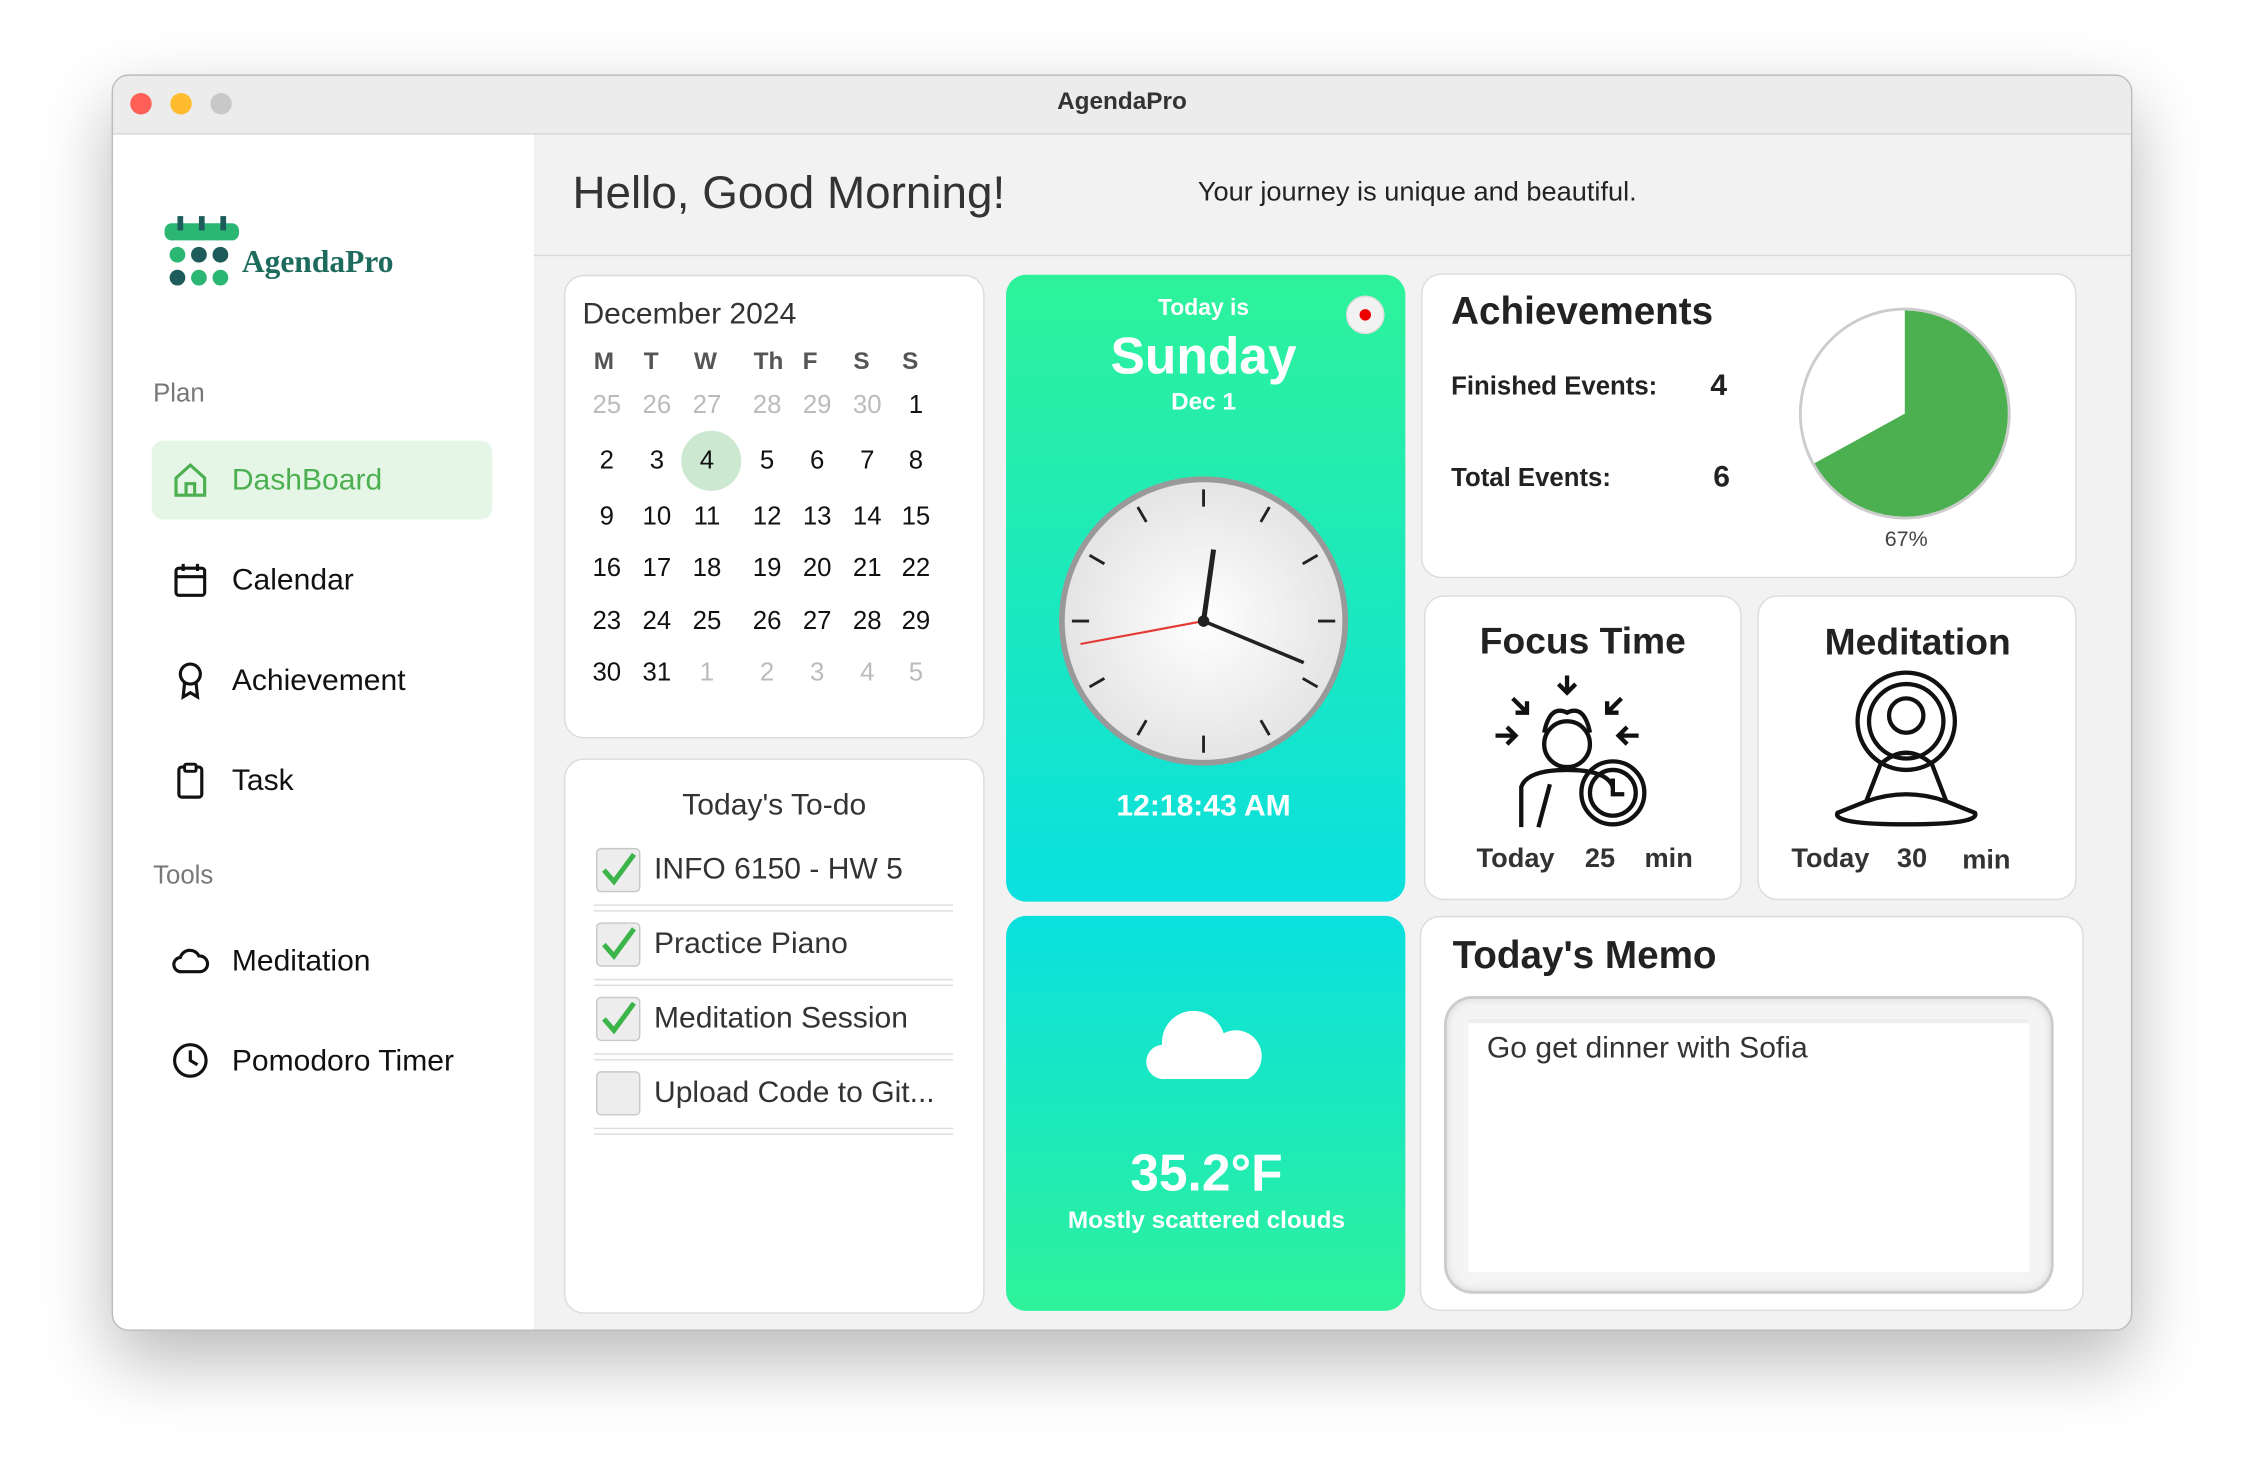 The height and width of the screenshot is (1480, 2244). I want to click on record-button, so click(1365, 315).